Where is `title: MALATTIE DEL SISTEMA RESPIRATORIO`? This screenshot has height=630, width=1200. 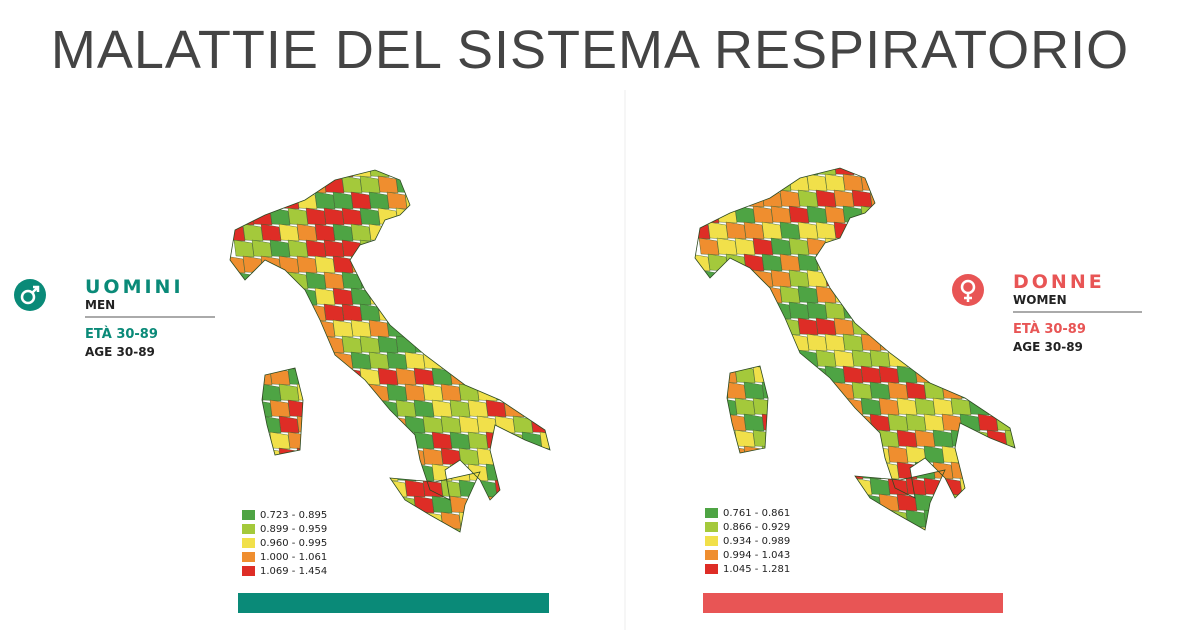
title: MALATTIE DEL SISTEMA RESPIRATORIO is located at coordinates (590, 50).